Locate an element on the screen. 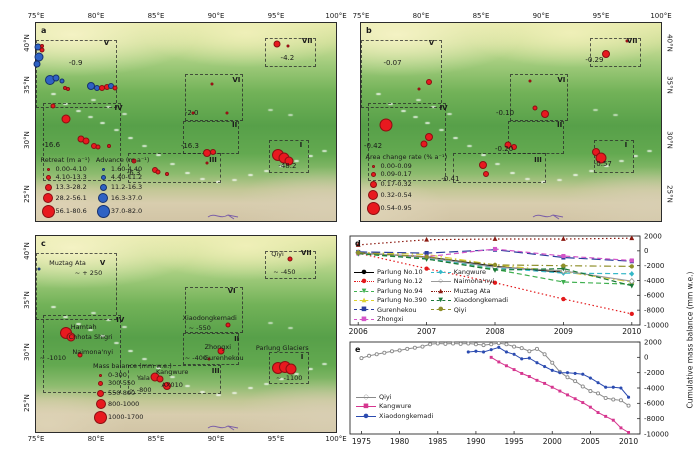 The height and width of the screenshot is (454, 700). region-numeral: I is located at coordinates (302, 356).